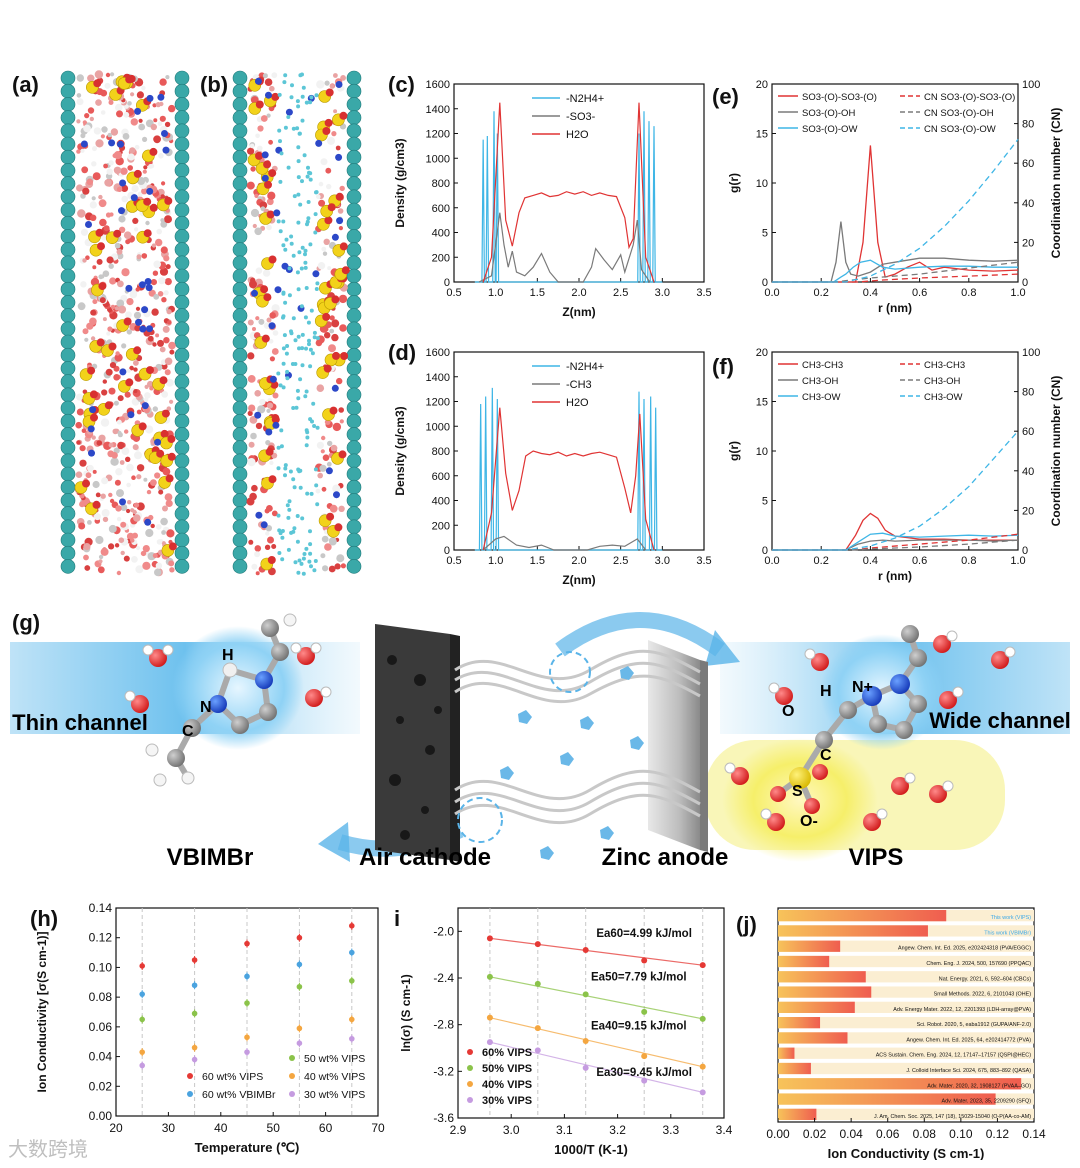 The height and width of the screenshot is (1168, 1080). Describe the element at coordinates (1011, 918) in the screenshot. I see `bar-label: This work (VIPS)` at that location.